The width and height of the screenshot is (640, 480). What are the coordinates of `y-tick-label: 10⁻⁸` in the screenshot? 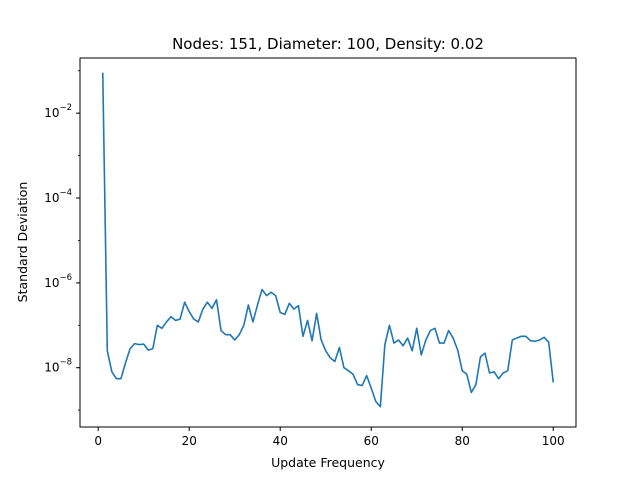 It's located at (58, 366).